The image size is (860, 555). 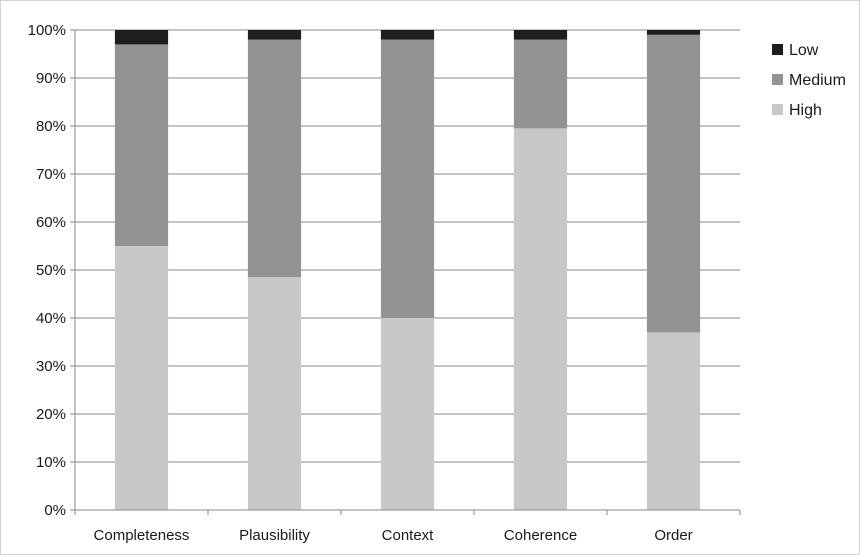 I want to click on x-tick-label-coherence: Coherence, so click(x=540, y=535).